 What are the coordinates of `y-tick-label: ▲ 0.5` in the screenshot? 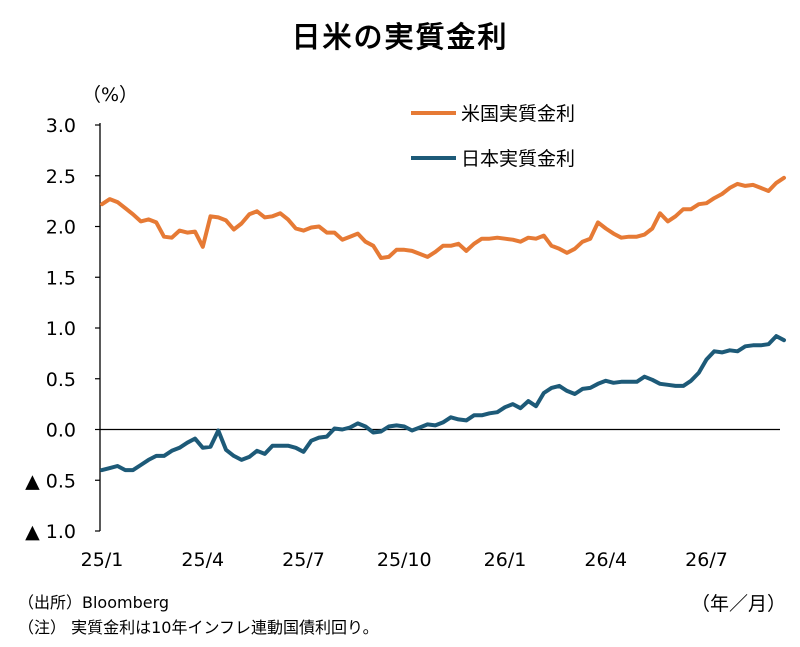 It's located at (50, 481).